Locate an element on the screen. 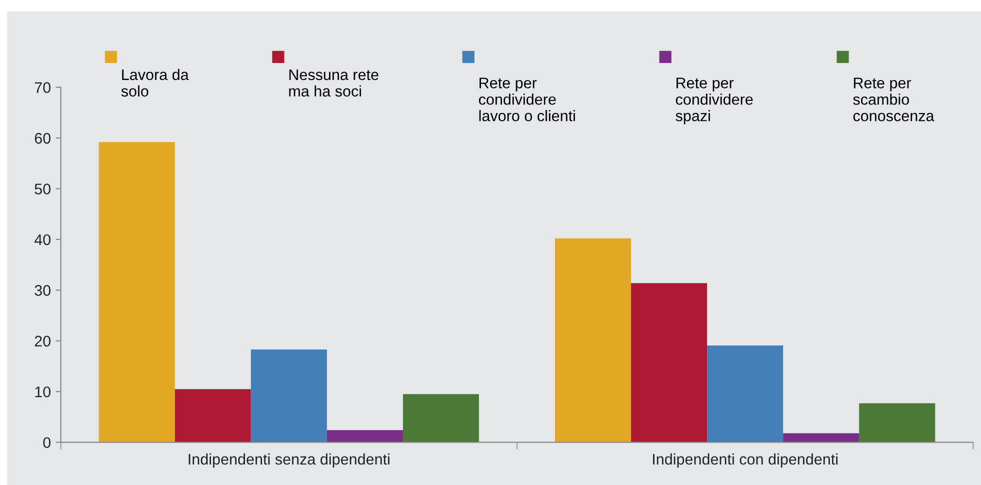  y-tick-label: 30 is located at coordinates (42, 290).